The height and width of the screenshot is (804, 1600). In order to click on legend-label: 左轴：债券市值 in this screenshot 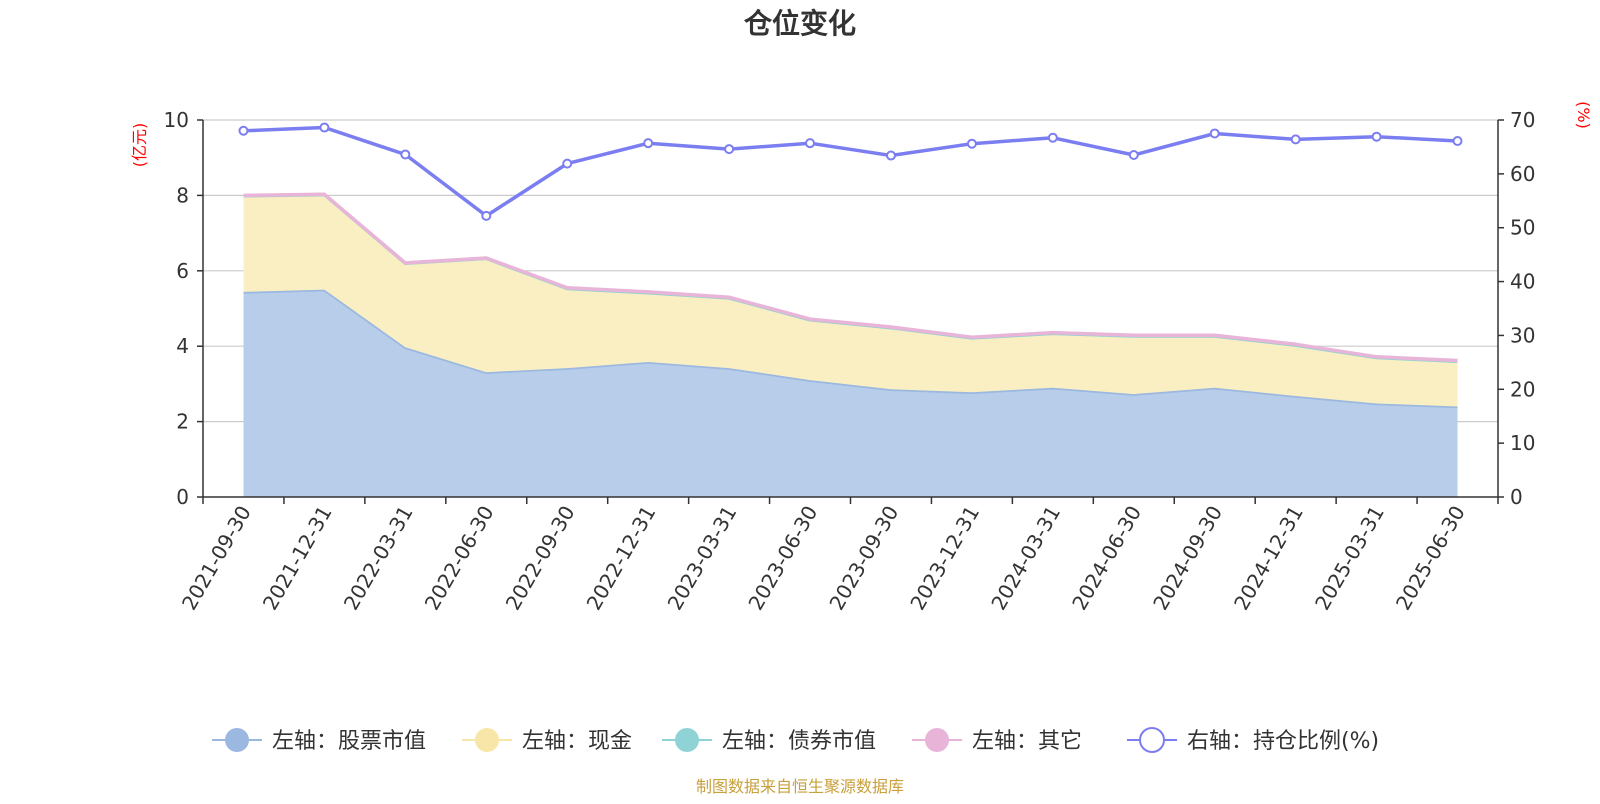, I will do `click(799, 741)`.